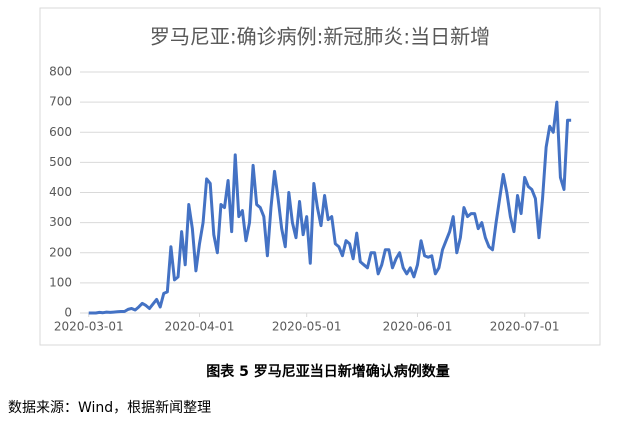  I want to click on y-tick-label: 600, so click(60, 132).